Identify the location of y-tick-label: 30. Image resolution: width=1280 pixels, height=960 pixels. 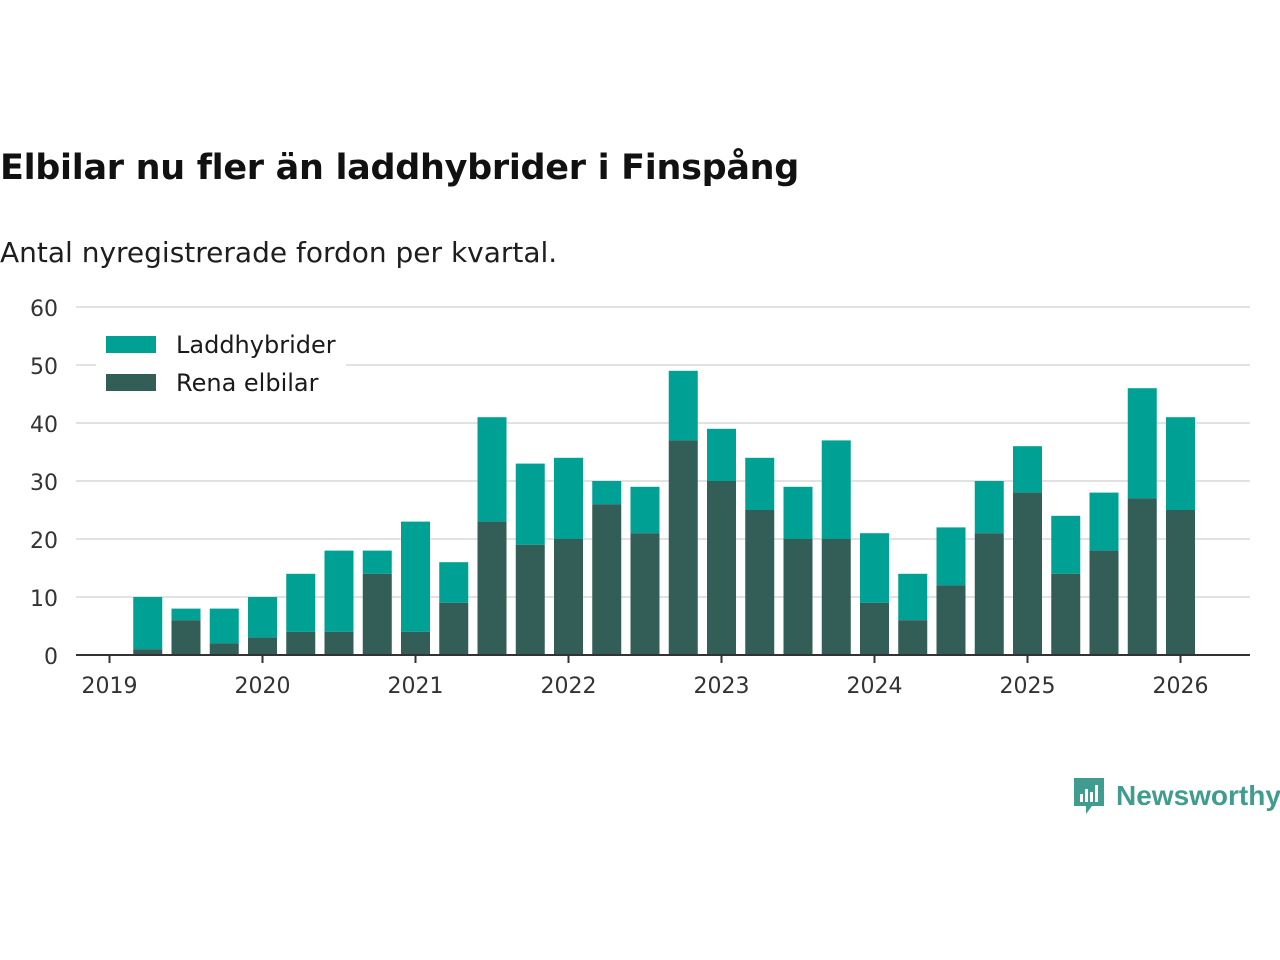
(44, 483).